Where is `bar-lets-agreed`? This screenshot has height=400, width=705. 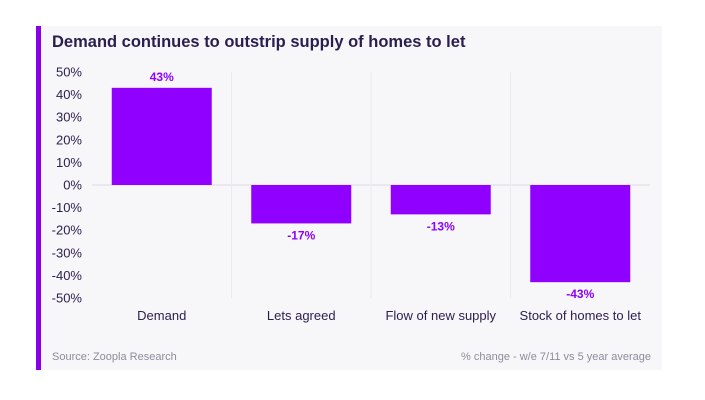 bar-lets-agreed is located at coordinates (301, 204).